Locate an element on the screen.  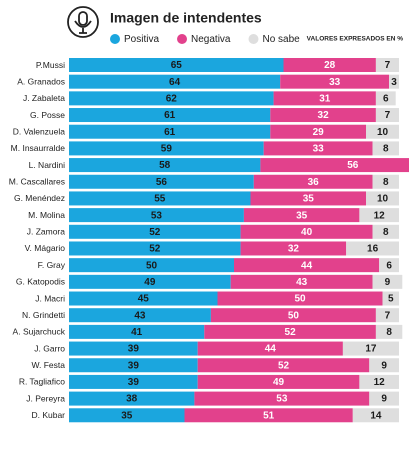
note: VALORES EXPRESADOS EN % is located at coordinates (355, 39).